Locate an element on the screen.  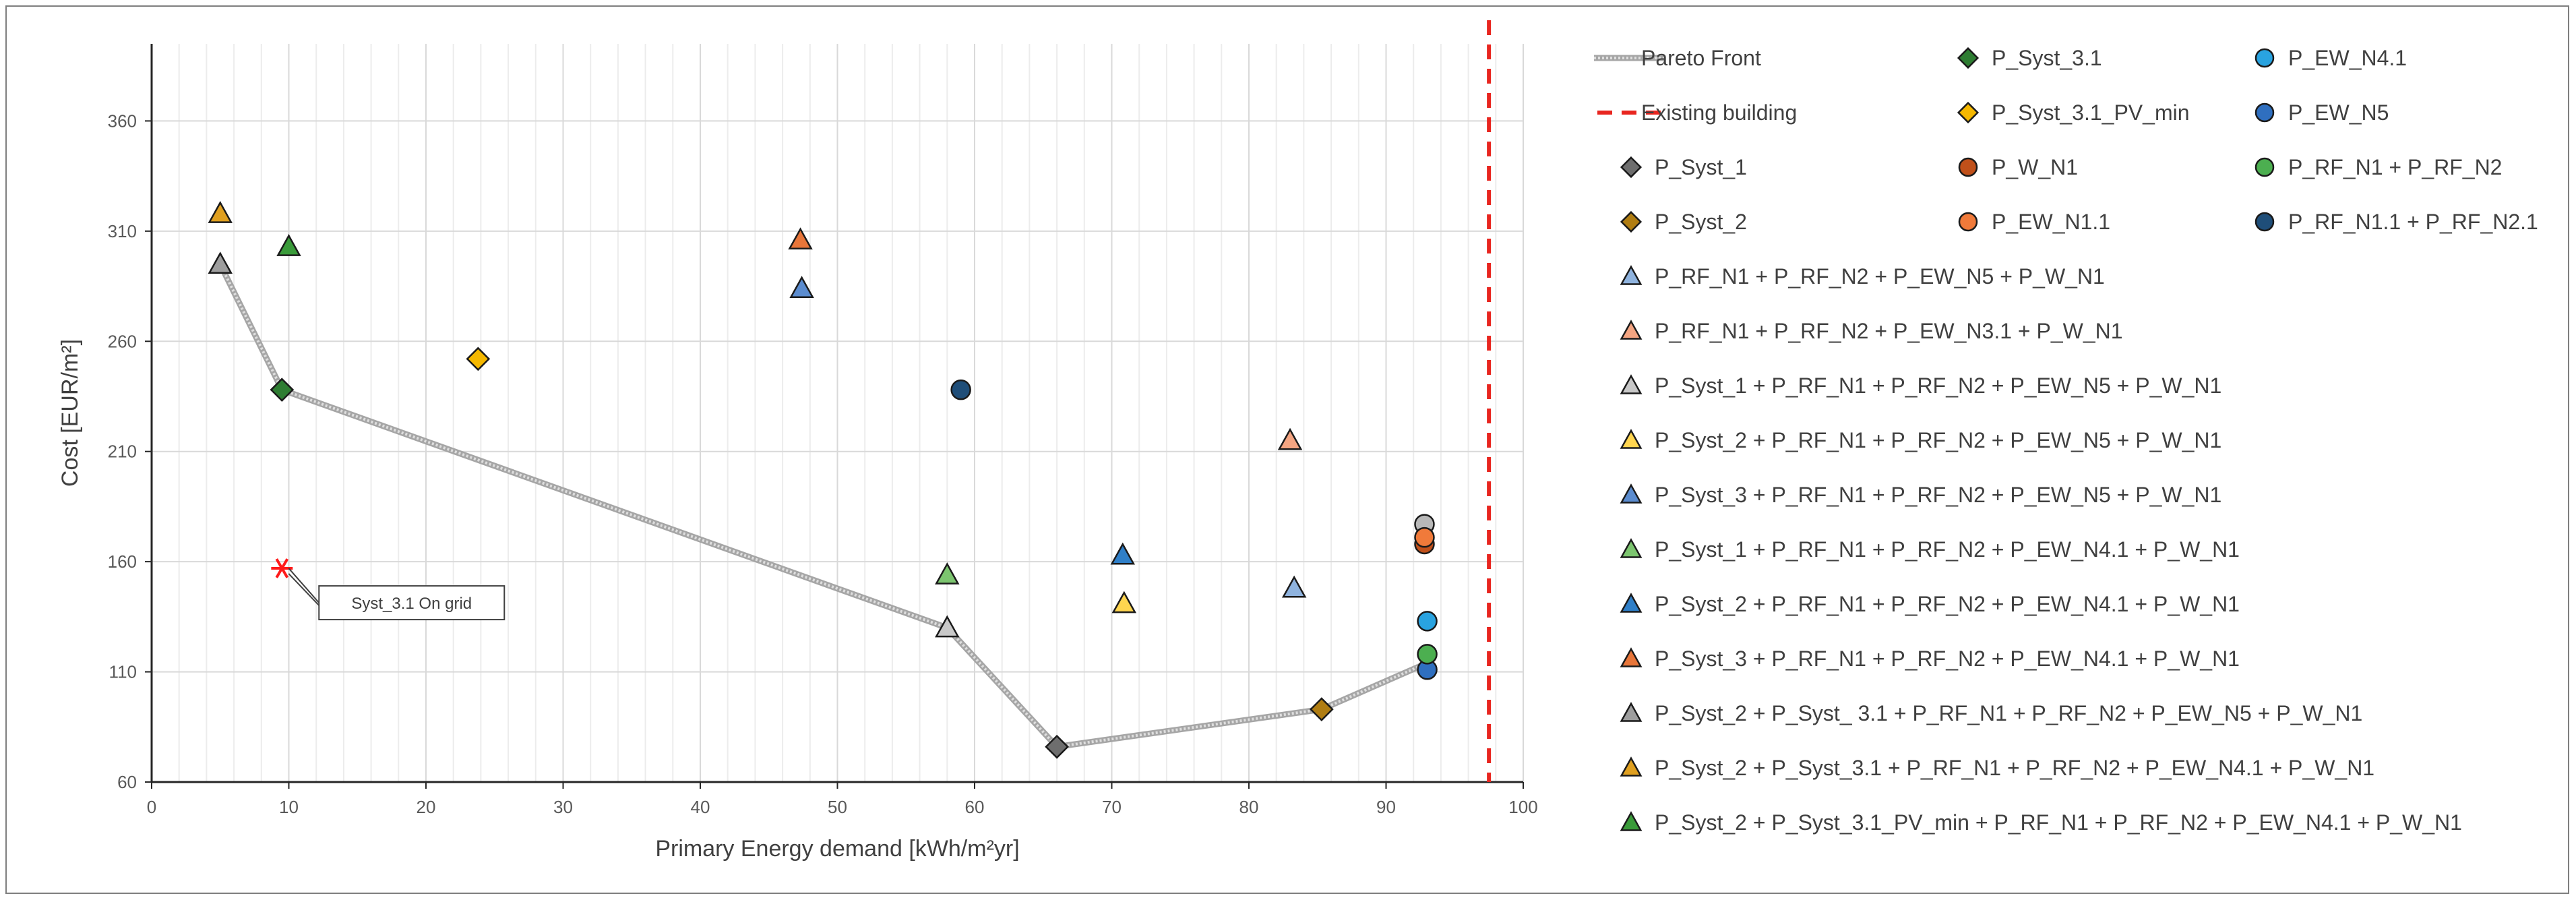
annotation-group: Syst_3.1 On grid is located at coordinates (388, 589).